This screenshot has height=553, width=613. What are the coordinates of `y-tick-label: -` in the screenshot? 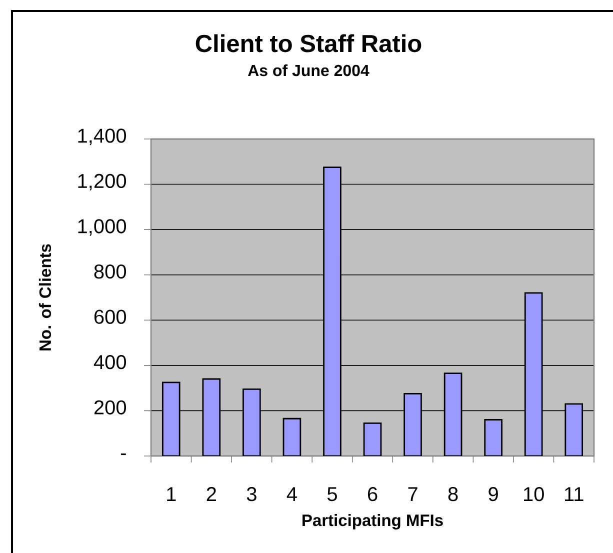 It's located at (123, 454).